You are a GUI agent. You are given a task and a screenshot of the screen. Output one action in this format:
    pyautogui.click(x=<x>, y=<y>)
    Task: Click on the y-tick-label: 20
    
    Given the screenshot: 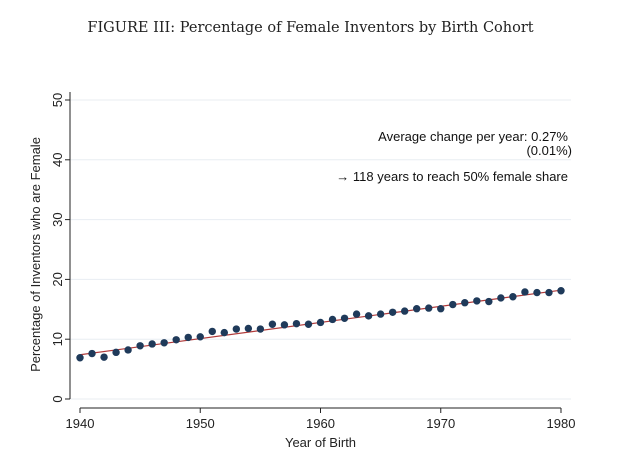 What is the action you would take?
    pyautogui.click(x=57, y=279)
    